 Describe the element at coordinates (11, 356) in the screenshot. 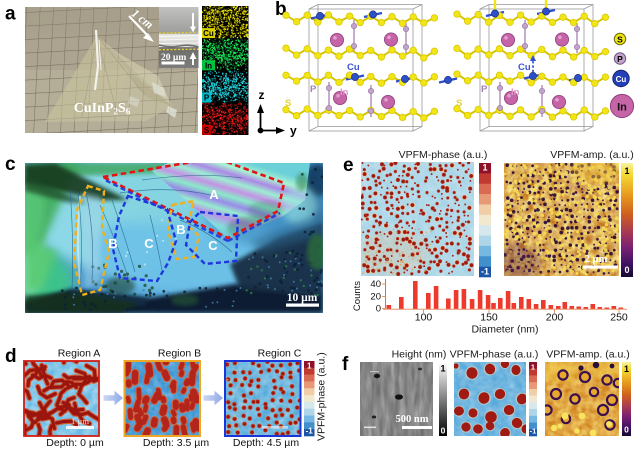

I see `svg-text: d` at that location.